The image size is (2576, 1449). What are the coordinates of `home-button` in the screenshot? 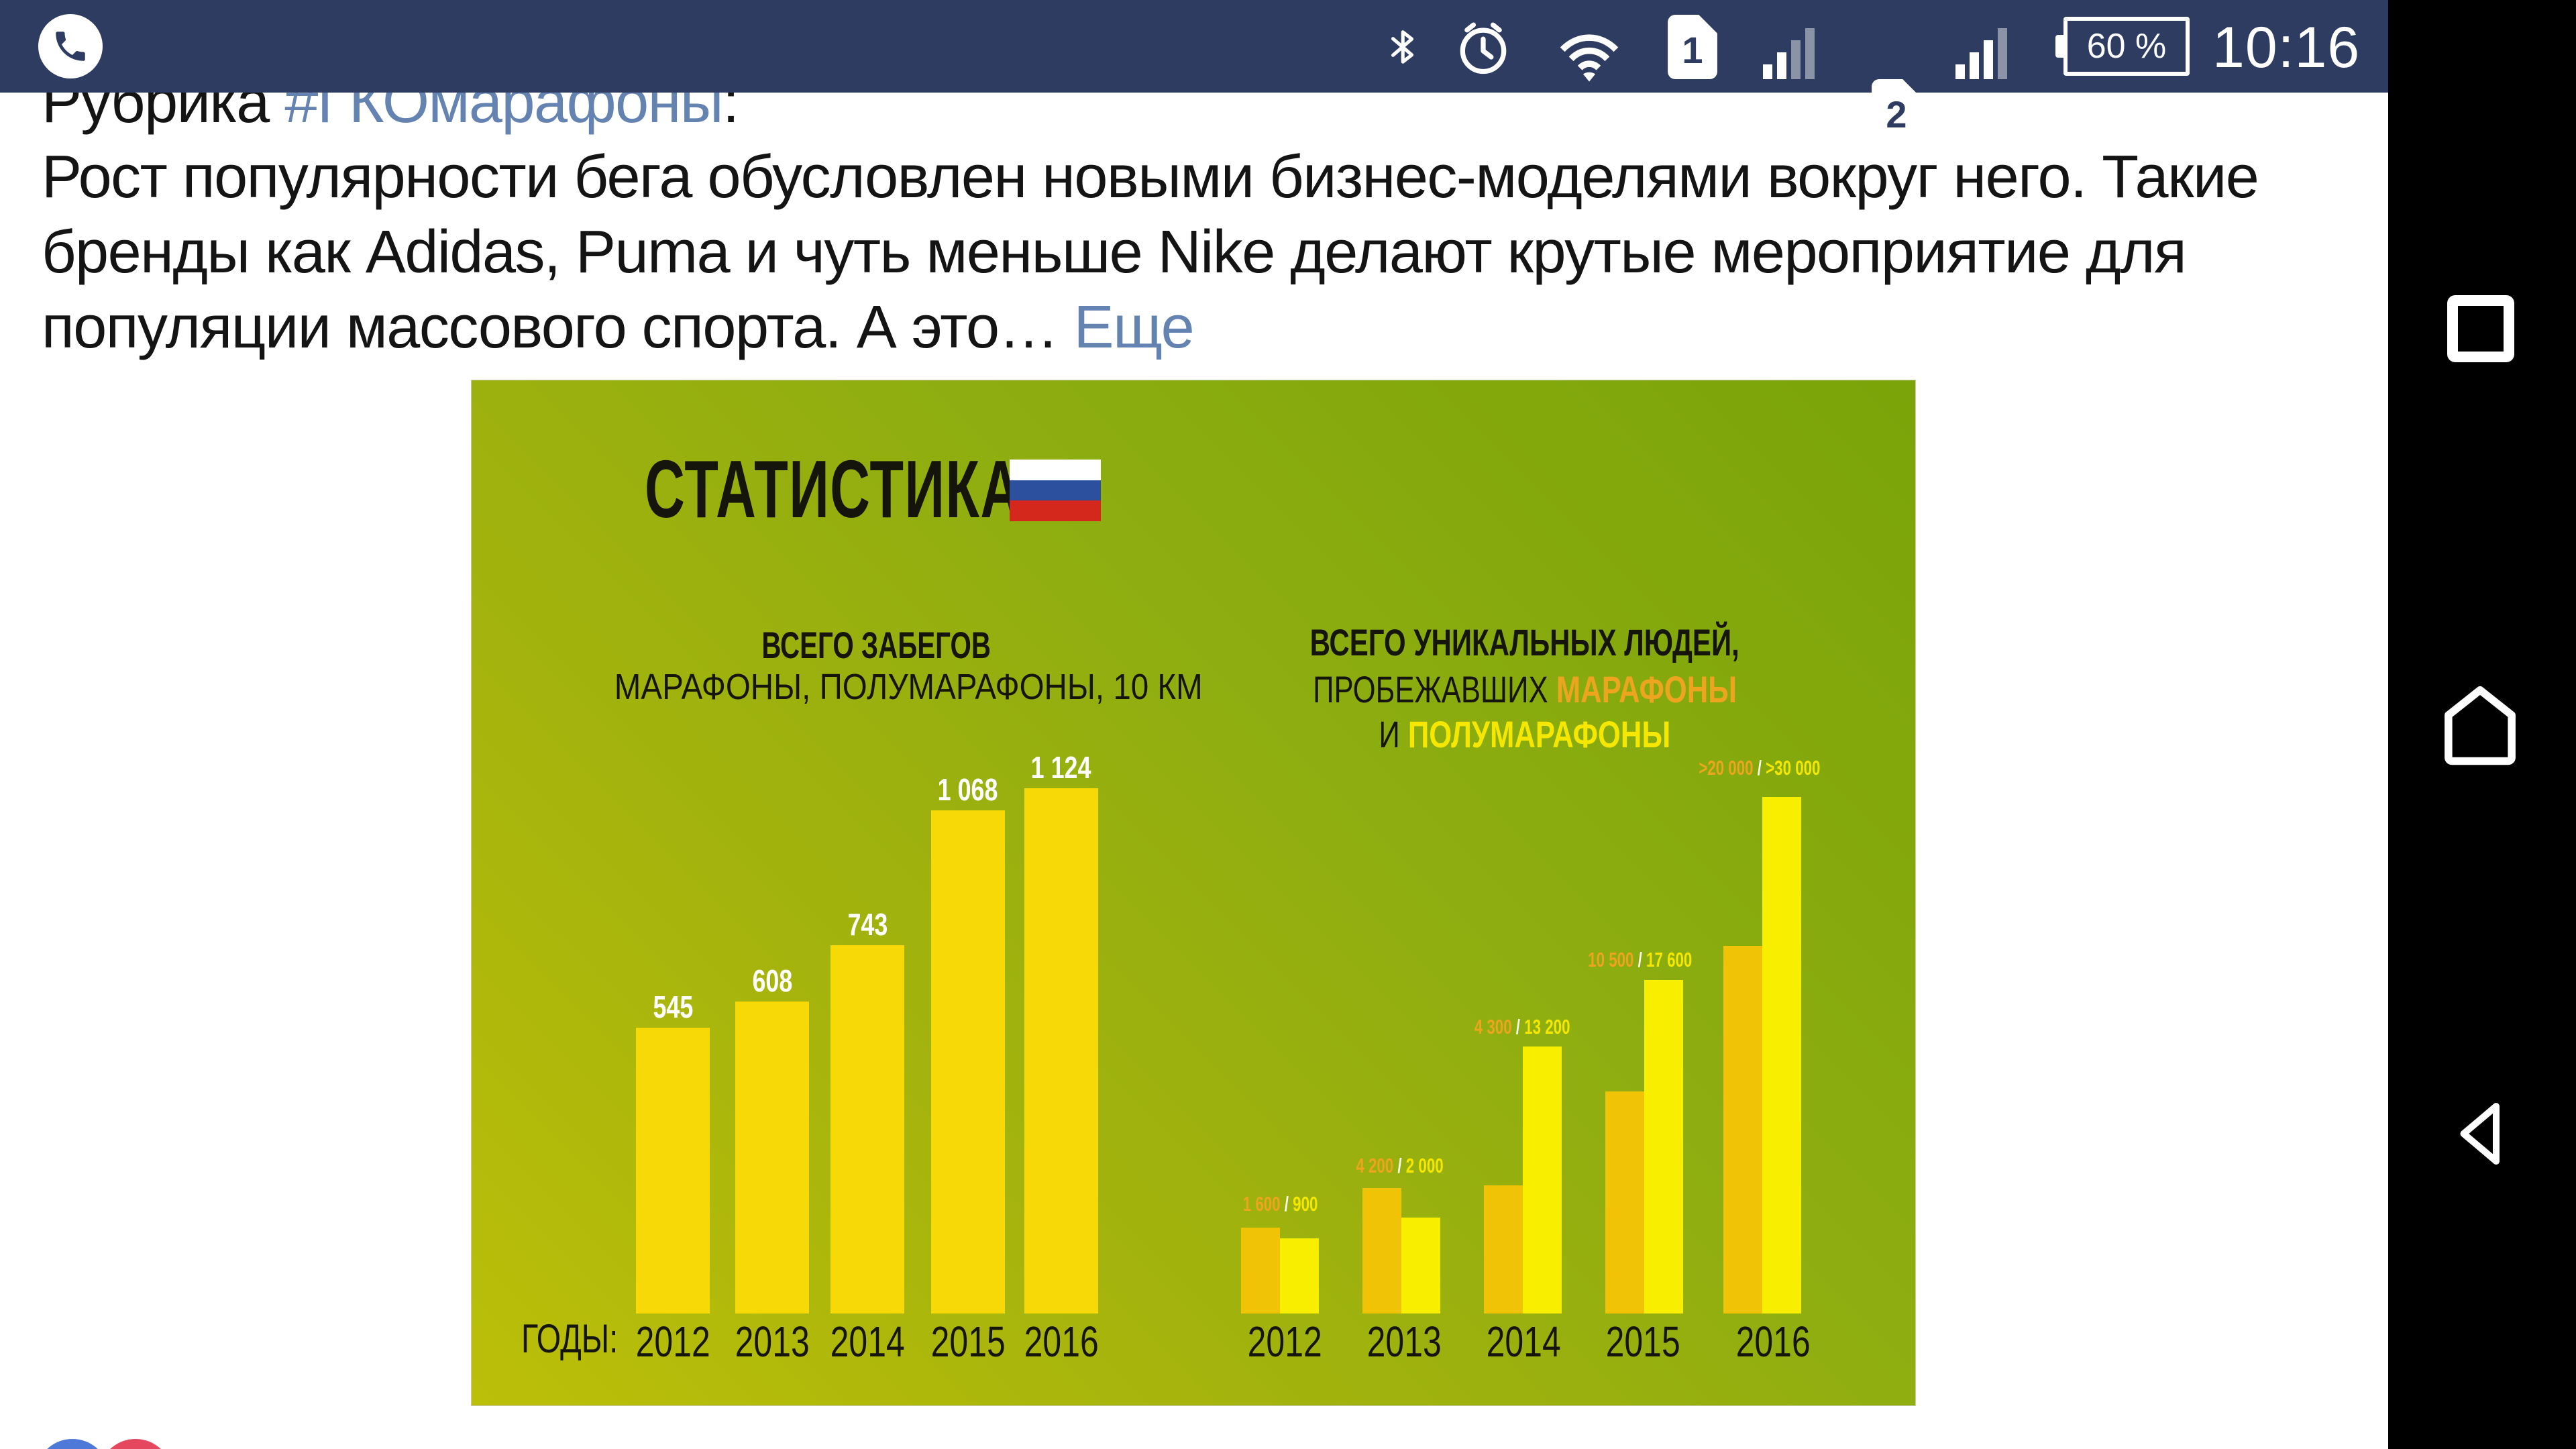 It's located at (2480, 725).